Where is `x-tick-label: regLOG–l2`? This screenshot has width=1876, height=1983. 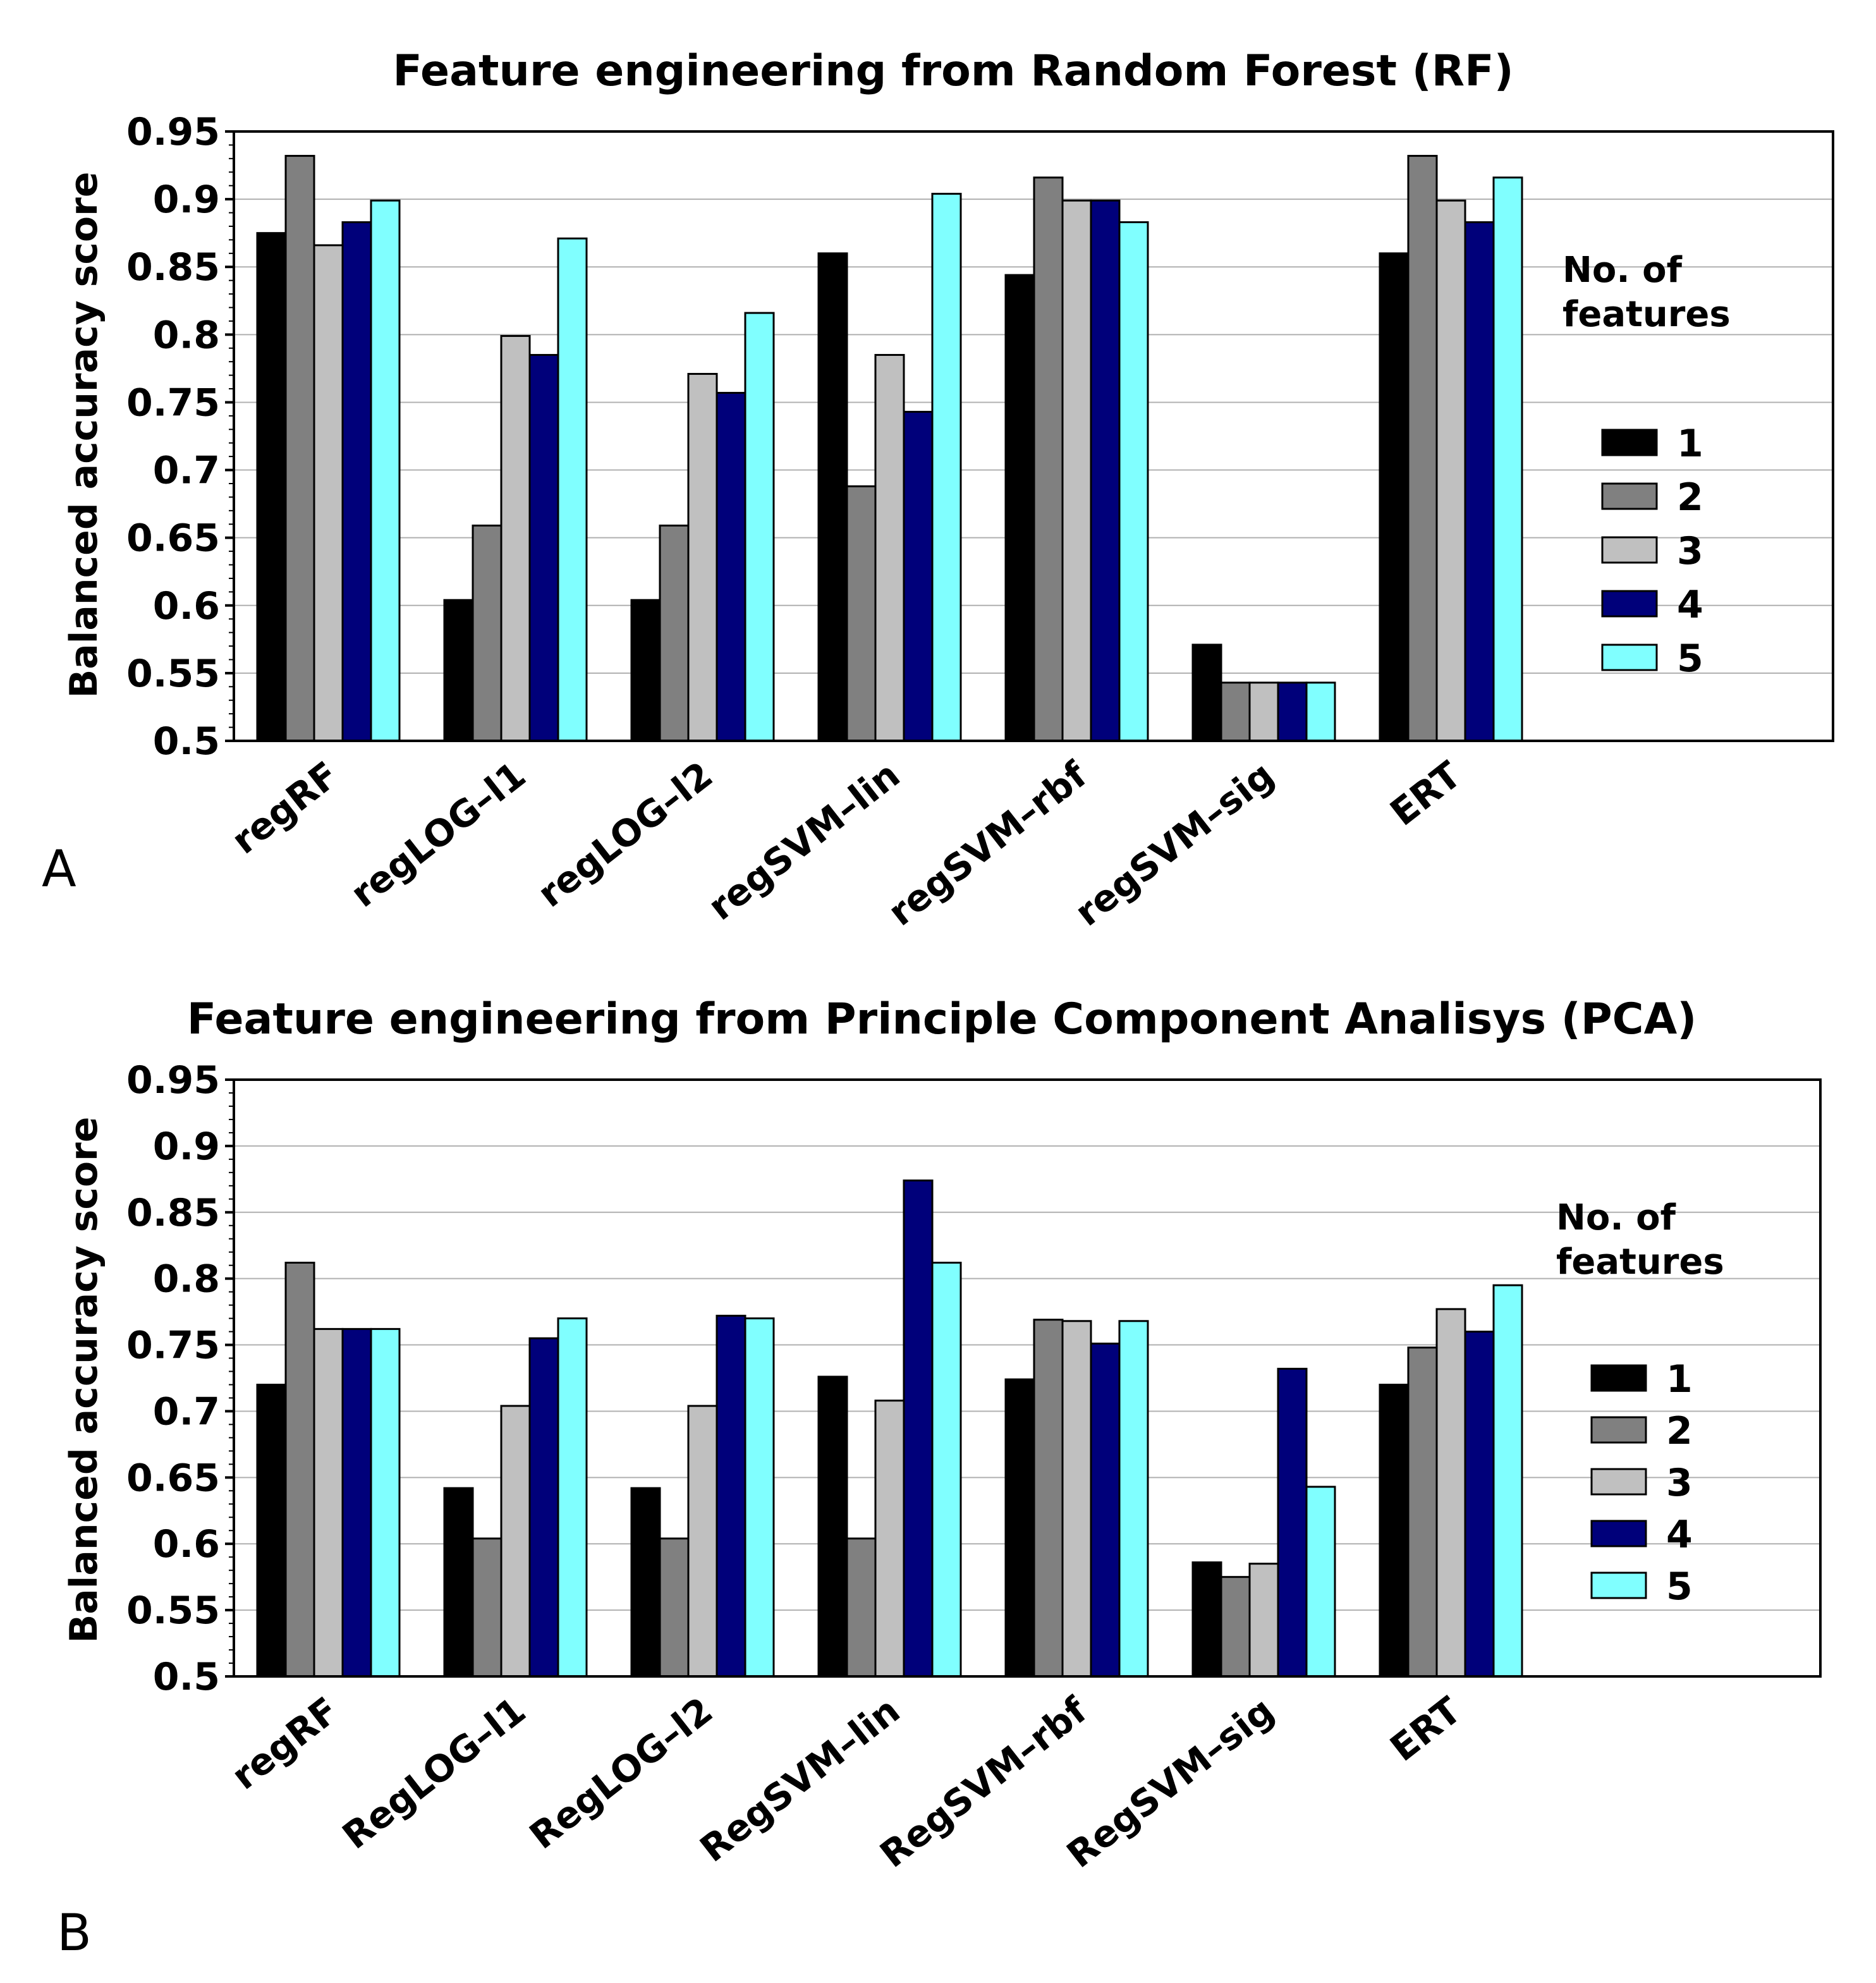 x-tick-label: regLOG–l2 is located at coordinates (625, 834).